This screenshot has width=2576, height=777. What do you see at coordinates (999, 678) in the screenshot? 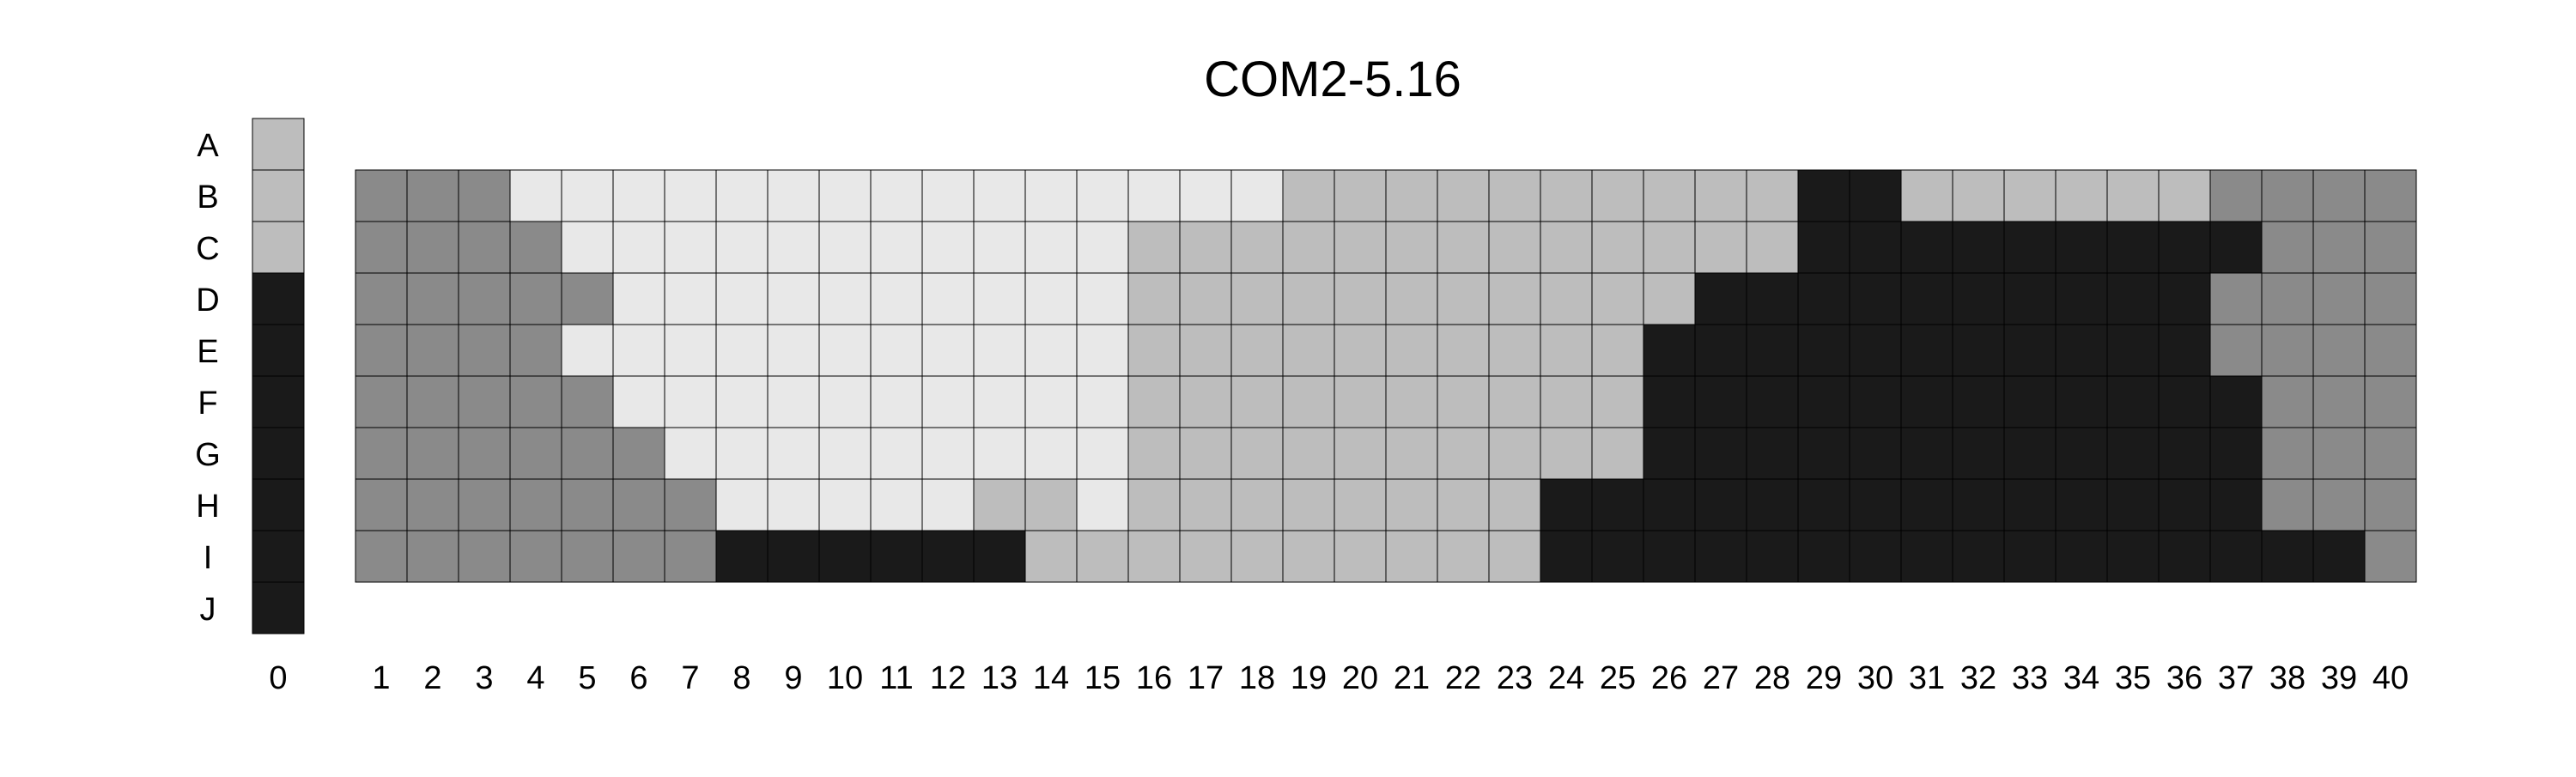
I see `column-label-13: 13` at bounding box center [999, 678].